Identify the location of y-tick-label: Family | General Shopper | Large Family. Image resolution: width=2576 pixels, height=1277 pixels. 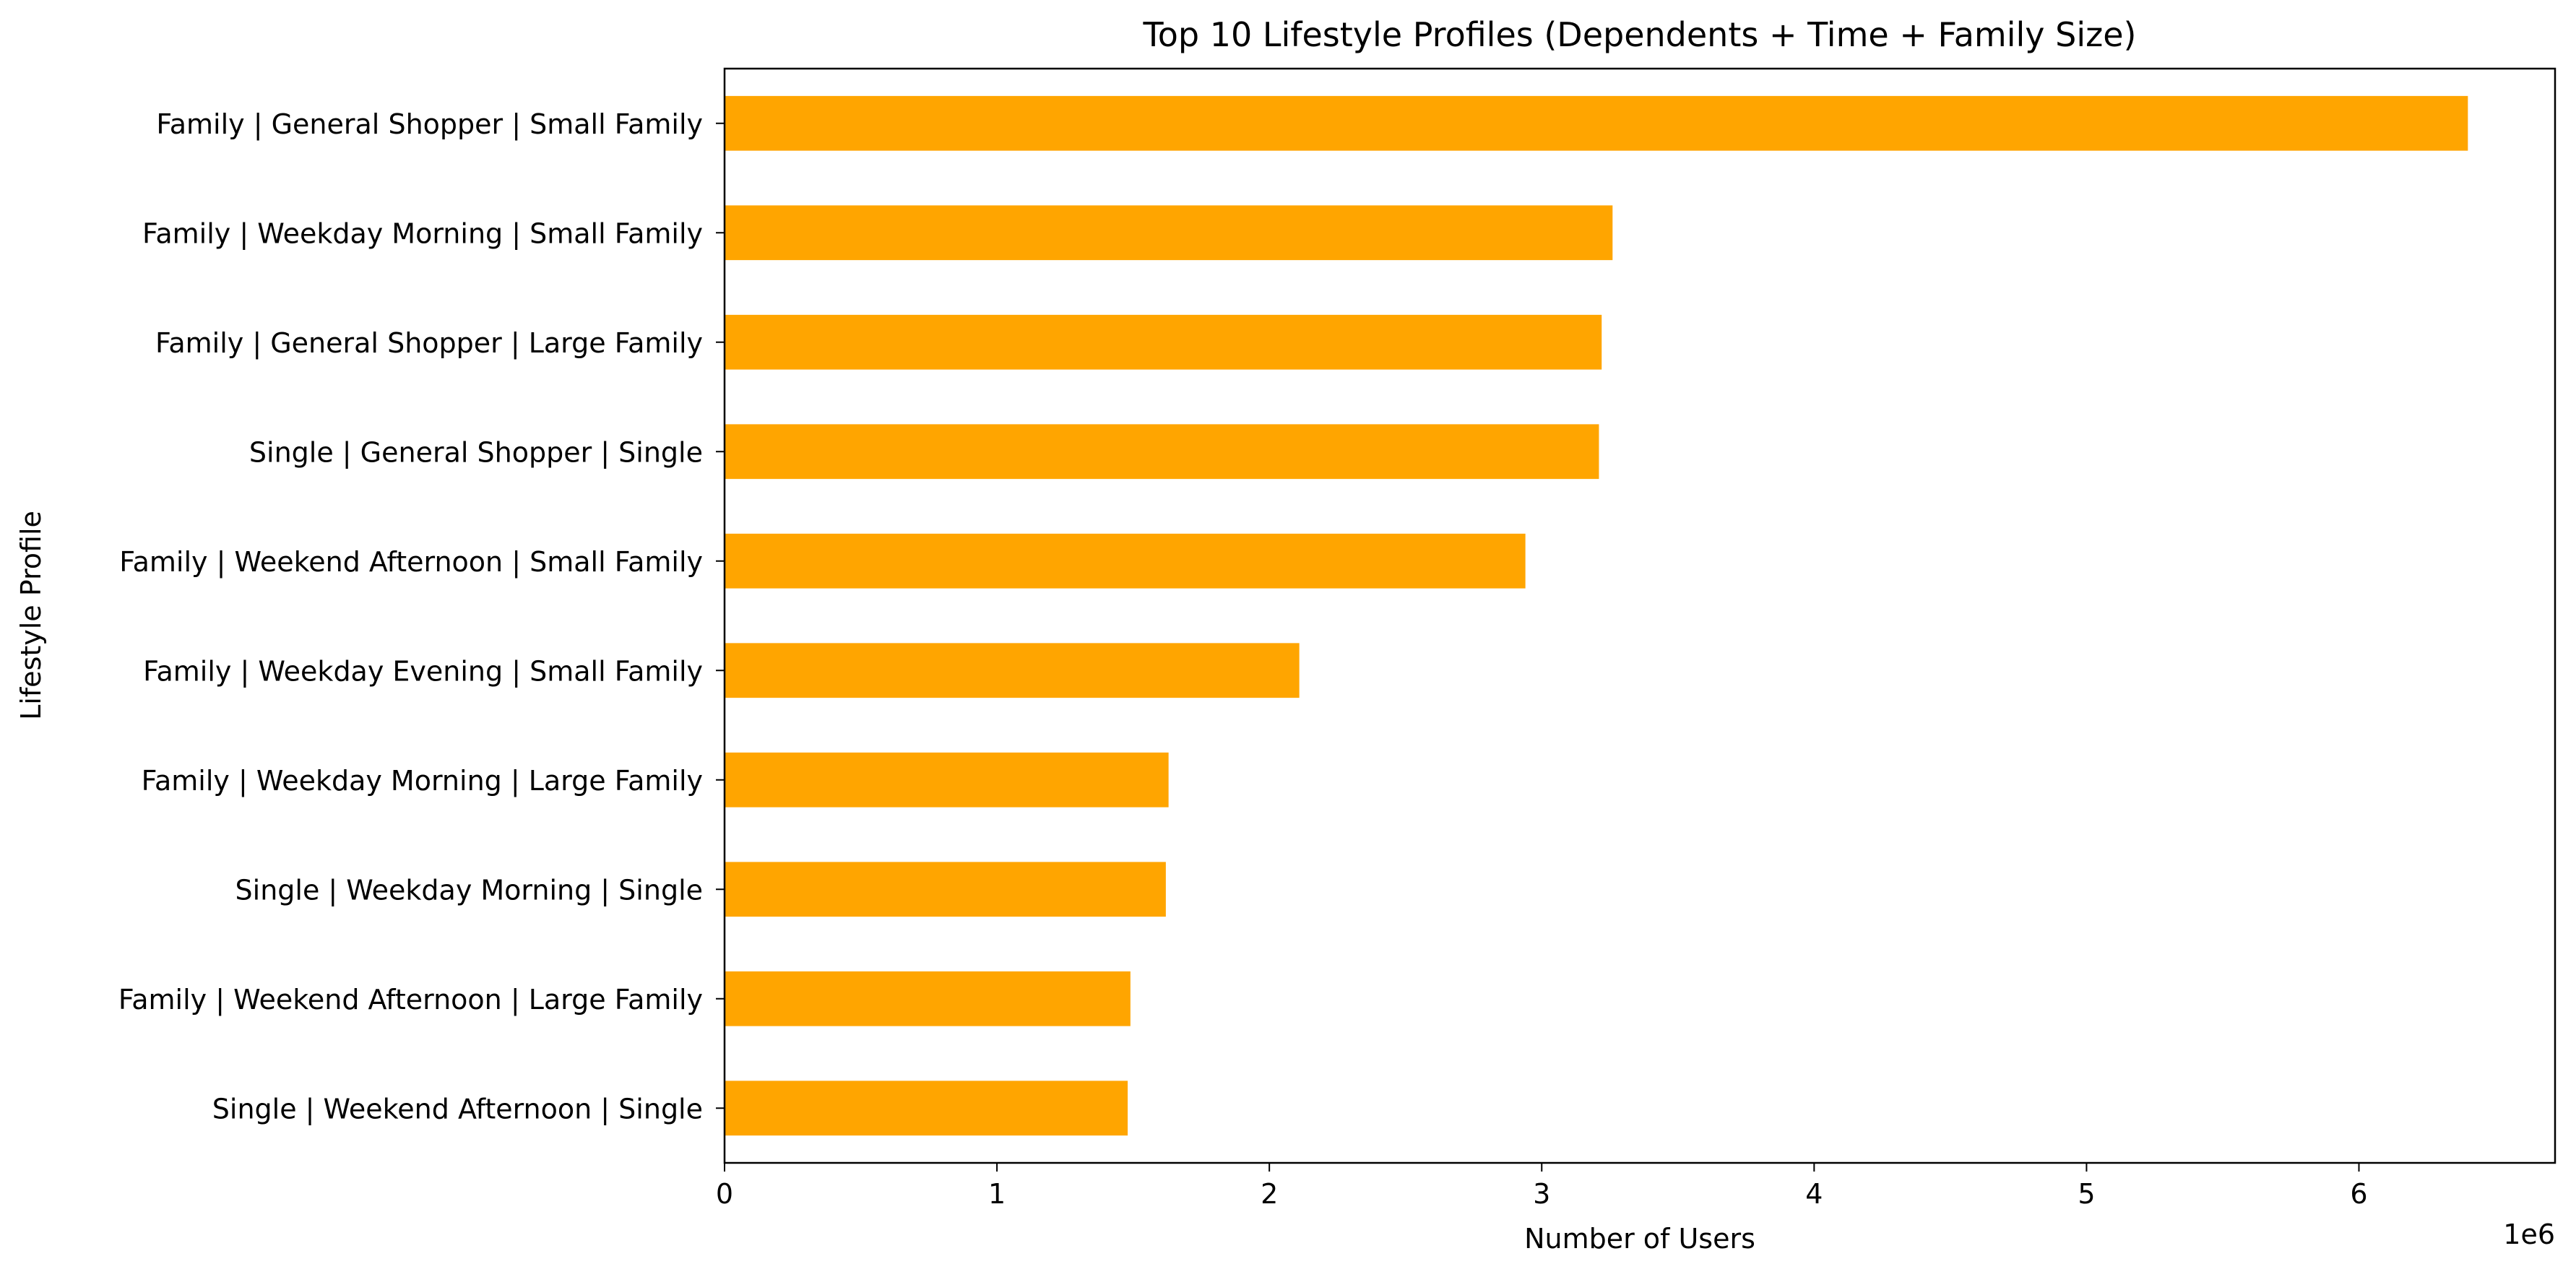
(429, 343).